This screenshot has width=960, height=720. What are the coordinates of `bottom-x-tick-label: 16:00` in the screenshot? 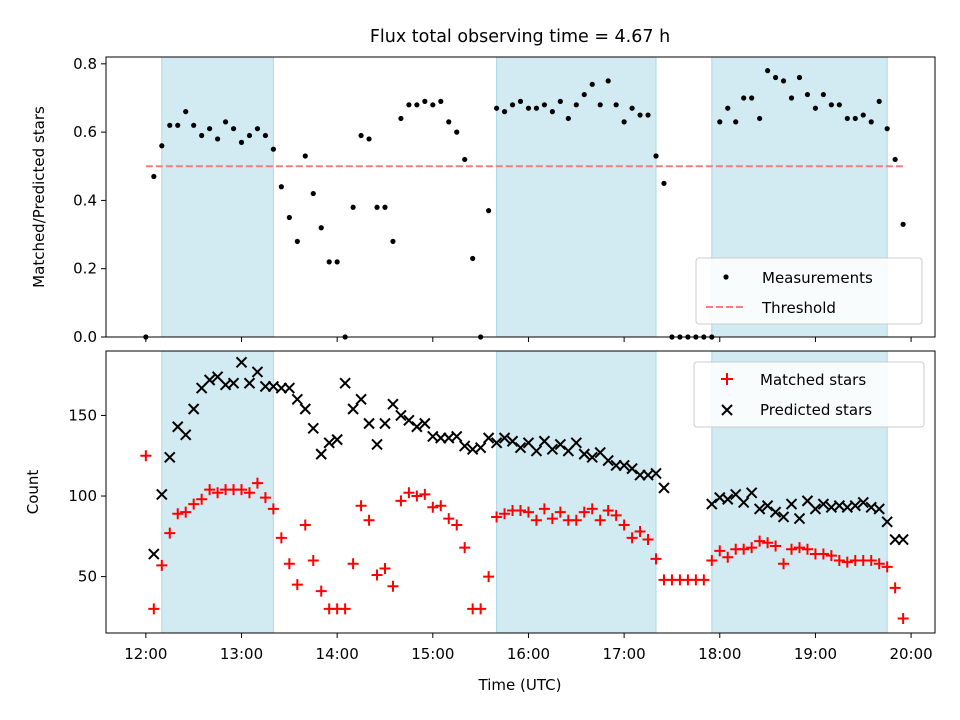 It's located at (528, 654).